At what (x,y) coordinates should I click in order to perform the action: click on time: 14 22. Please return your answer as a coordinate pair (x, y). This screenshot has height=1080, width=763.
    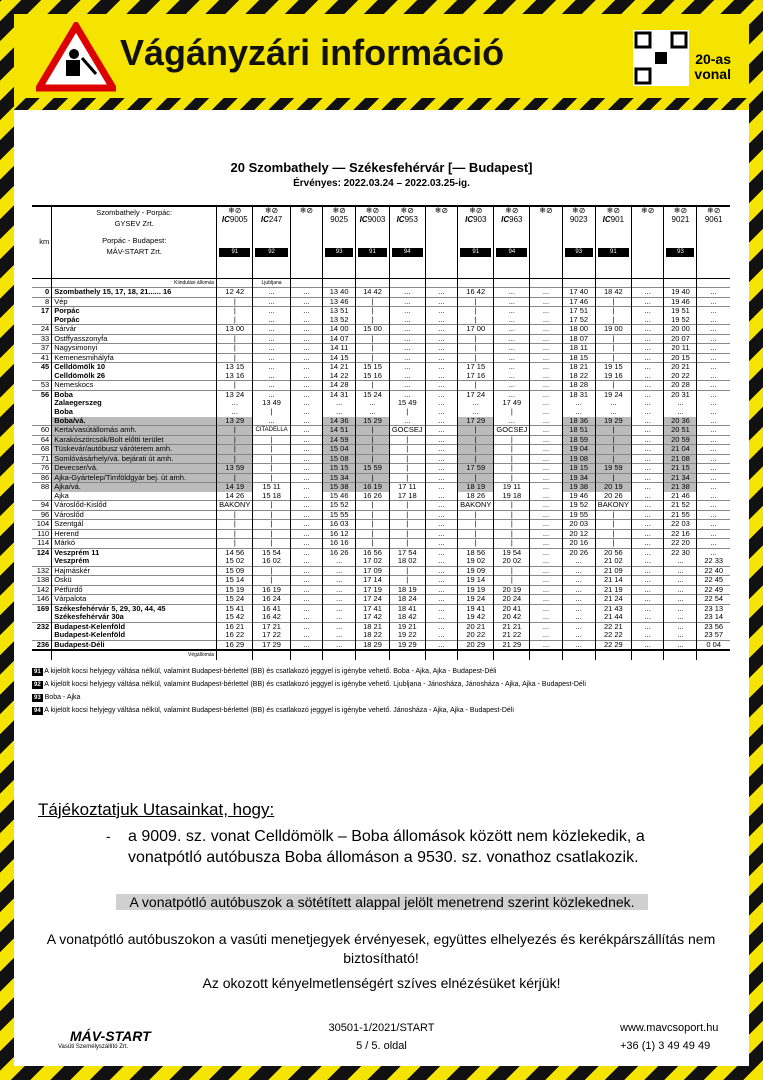
    Looking at the image, I should click on (339, 376).